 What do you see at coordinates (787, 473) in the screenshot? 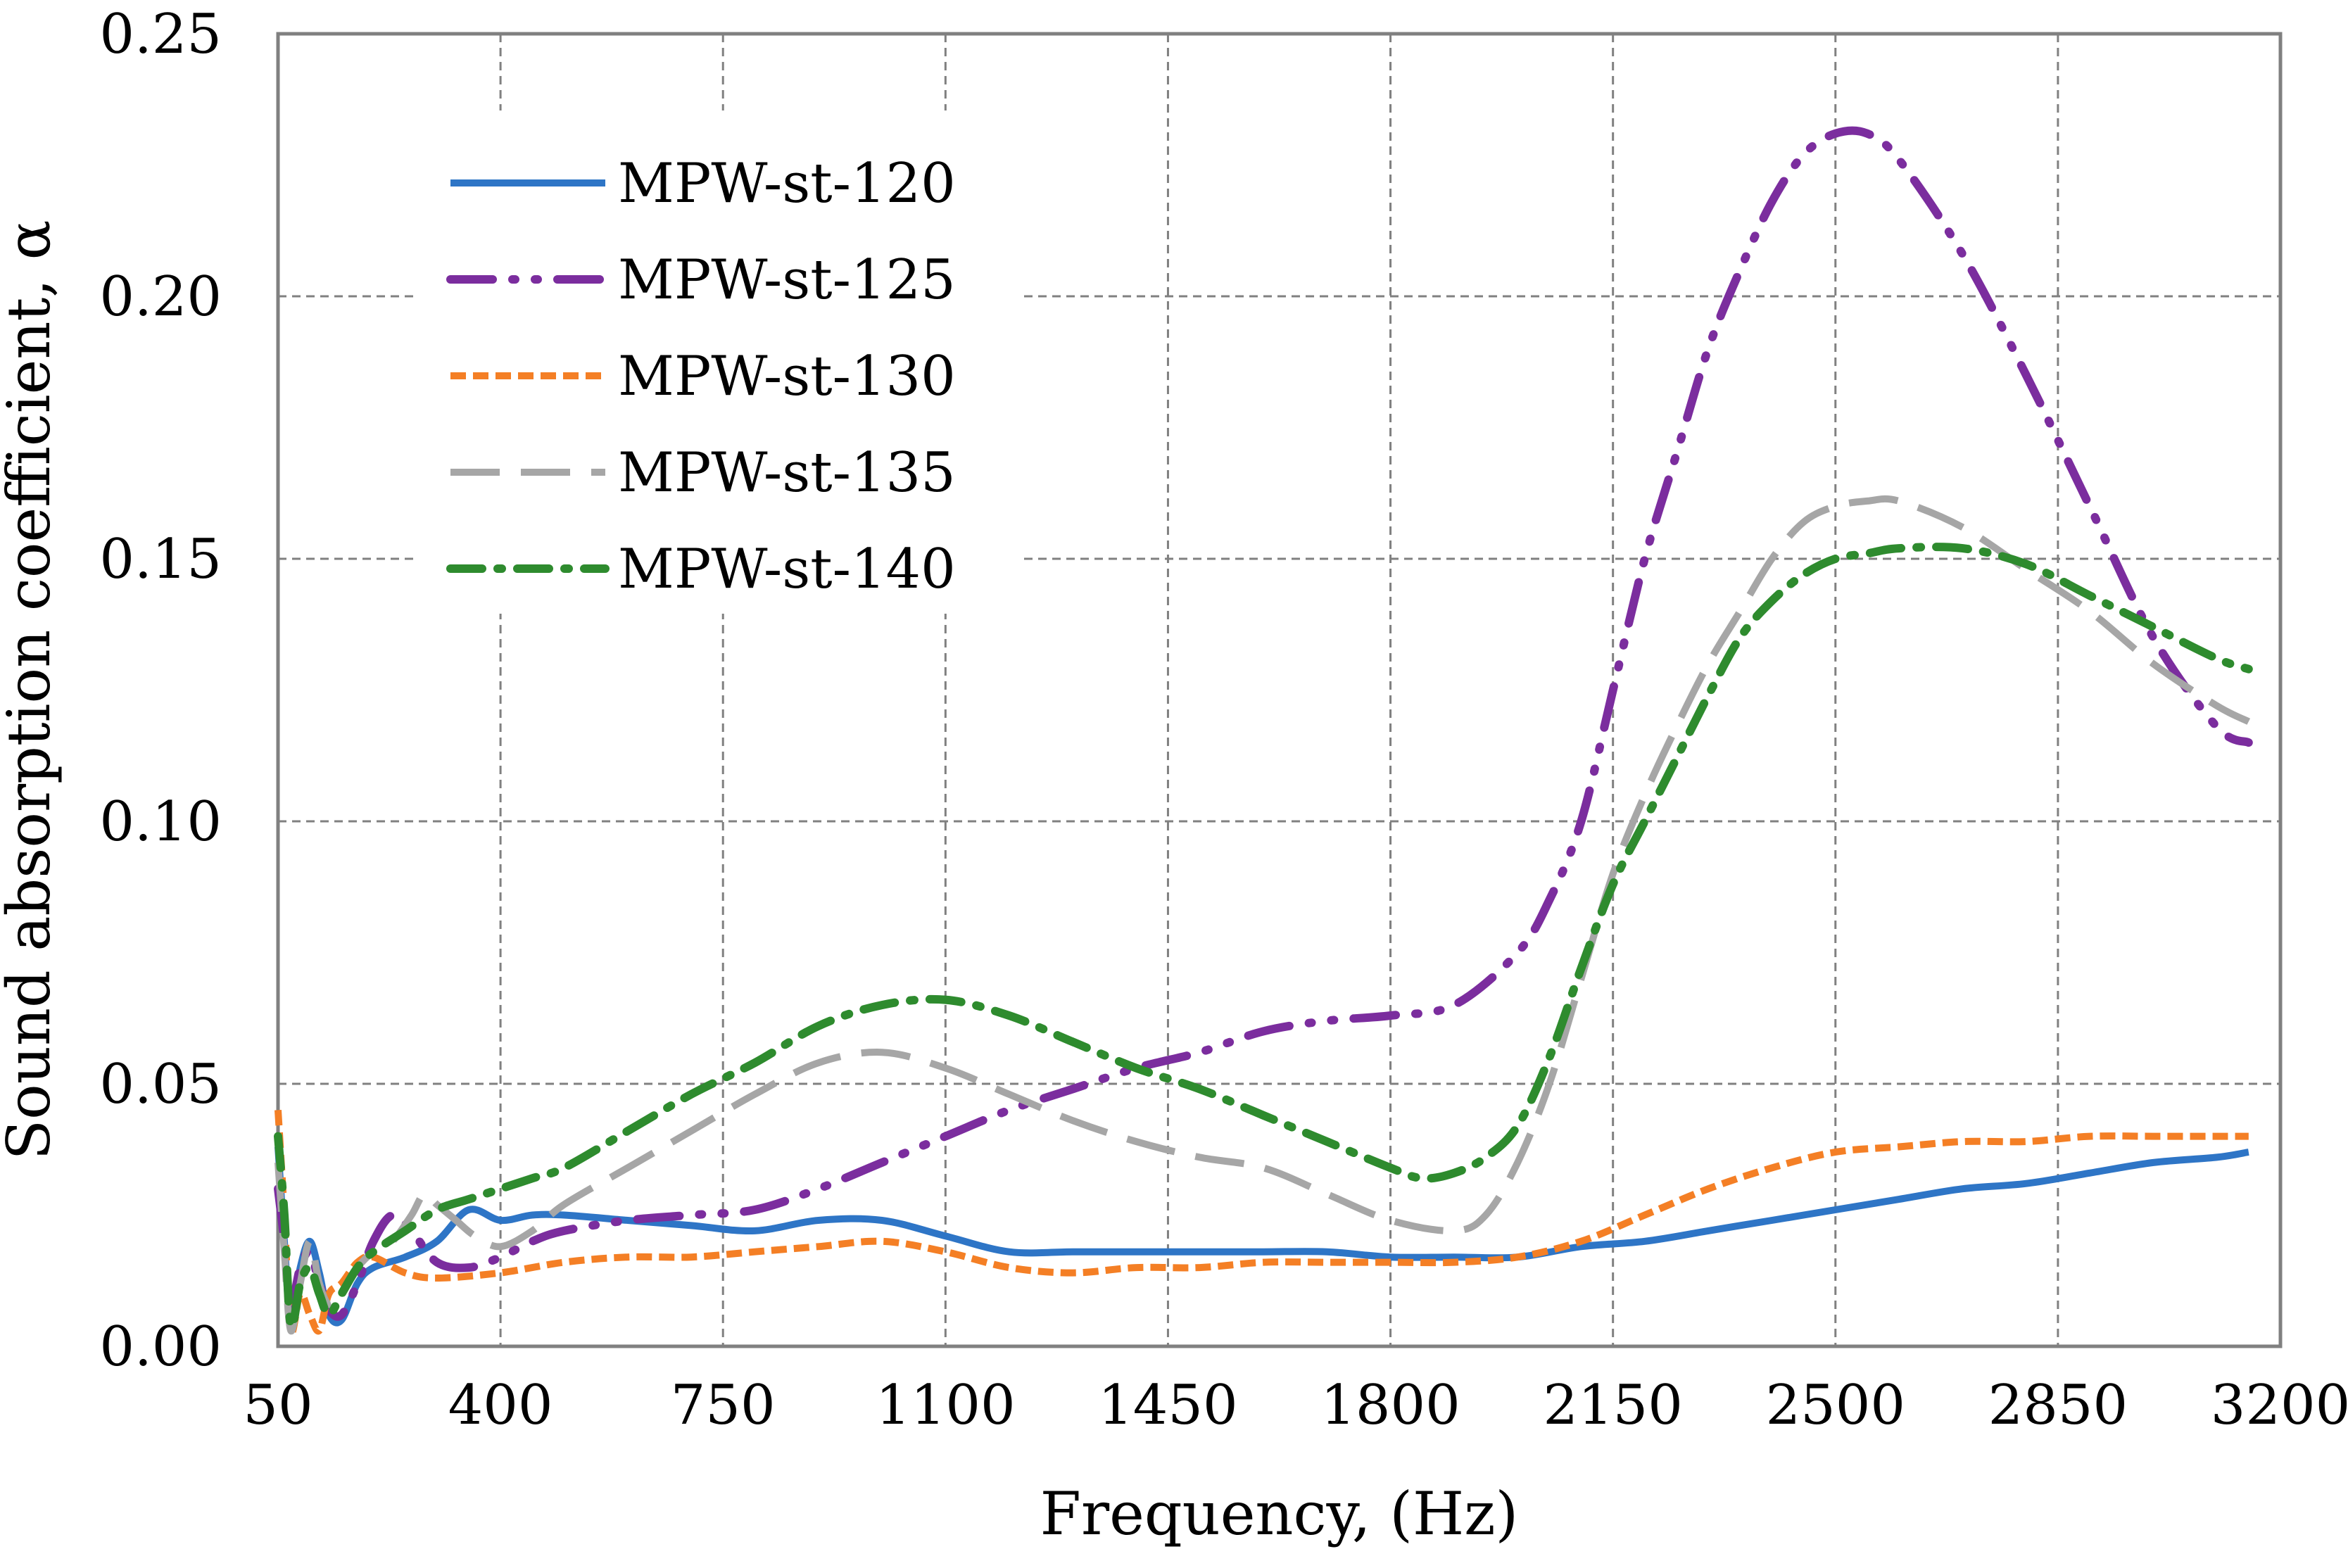
I see `legend-label: MPW-st-135` at bounding box center [787, 473].